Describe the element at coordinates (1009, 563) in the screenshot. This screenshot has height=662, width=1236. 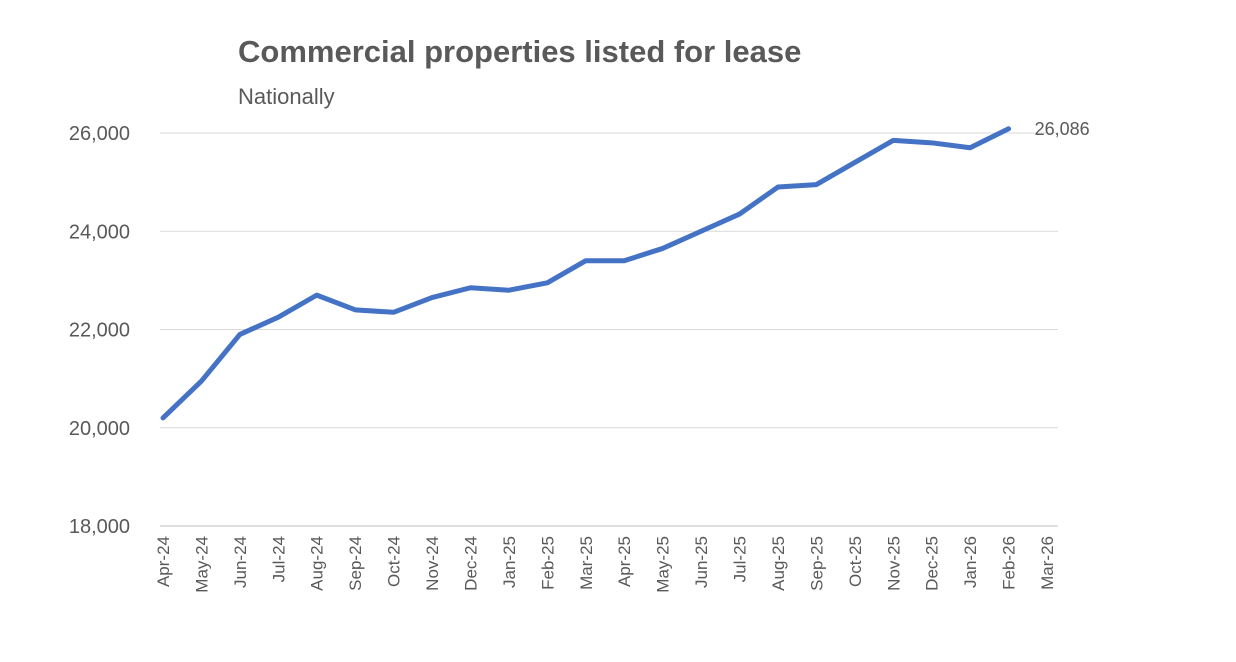
I see `x-tick-label: Feb-26` at that location.